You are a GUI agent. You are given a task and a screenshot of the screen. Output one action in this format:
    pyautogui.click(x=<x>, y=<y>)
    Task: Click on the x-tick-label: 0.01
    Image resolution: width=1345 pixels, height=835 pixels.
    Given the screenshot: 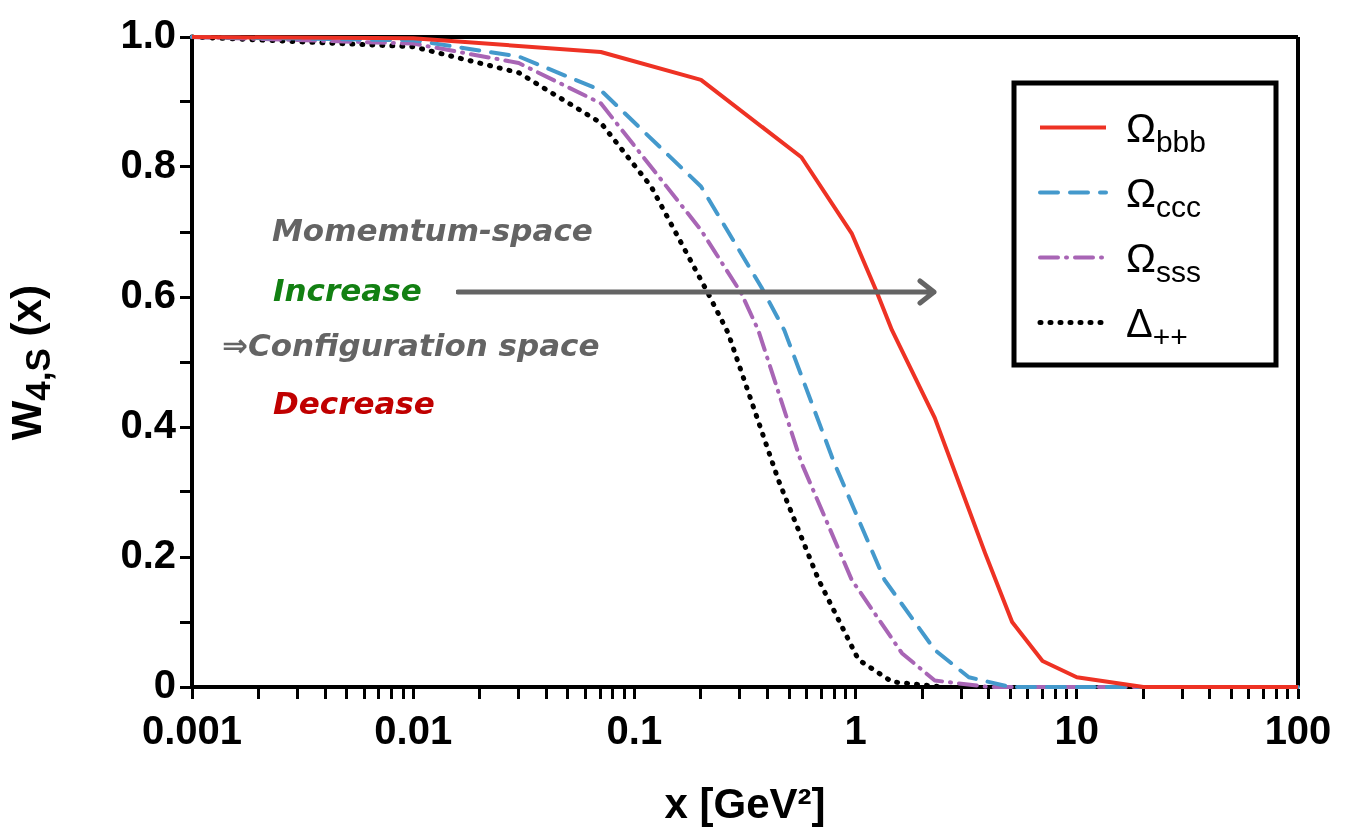 What is the action you would take?
    pyautogui.click(x=413, y=730)
    